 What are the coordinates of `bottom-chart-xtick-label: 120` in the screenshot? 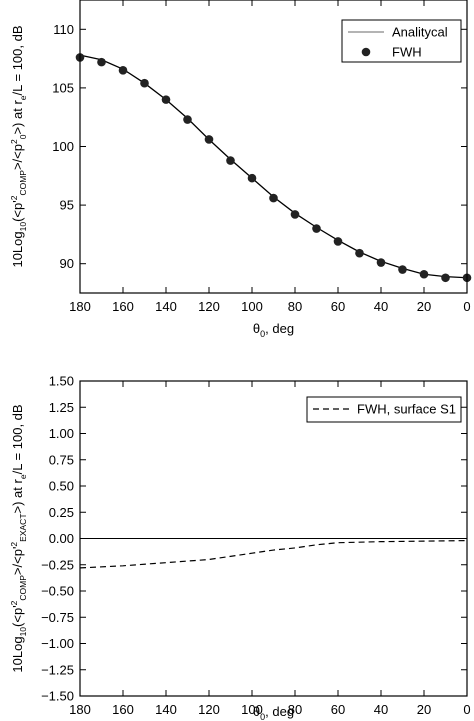 It's located at (209, 709).